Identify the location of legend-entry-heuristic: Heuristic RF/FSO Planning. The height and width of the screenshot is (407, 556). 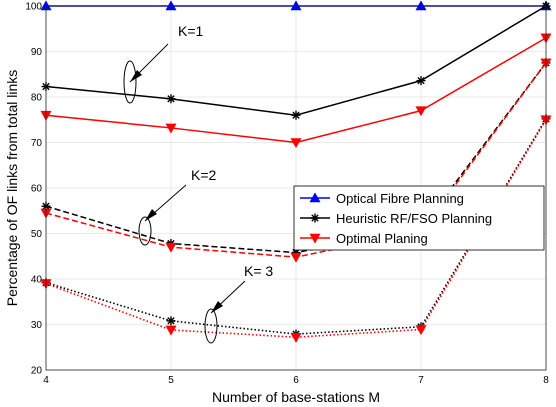
(414, 218).